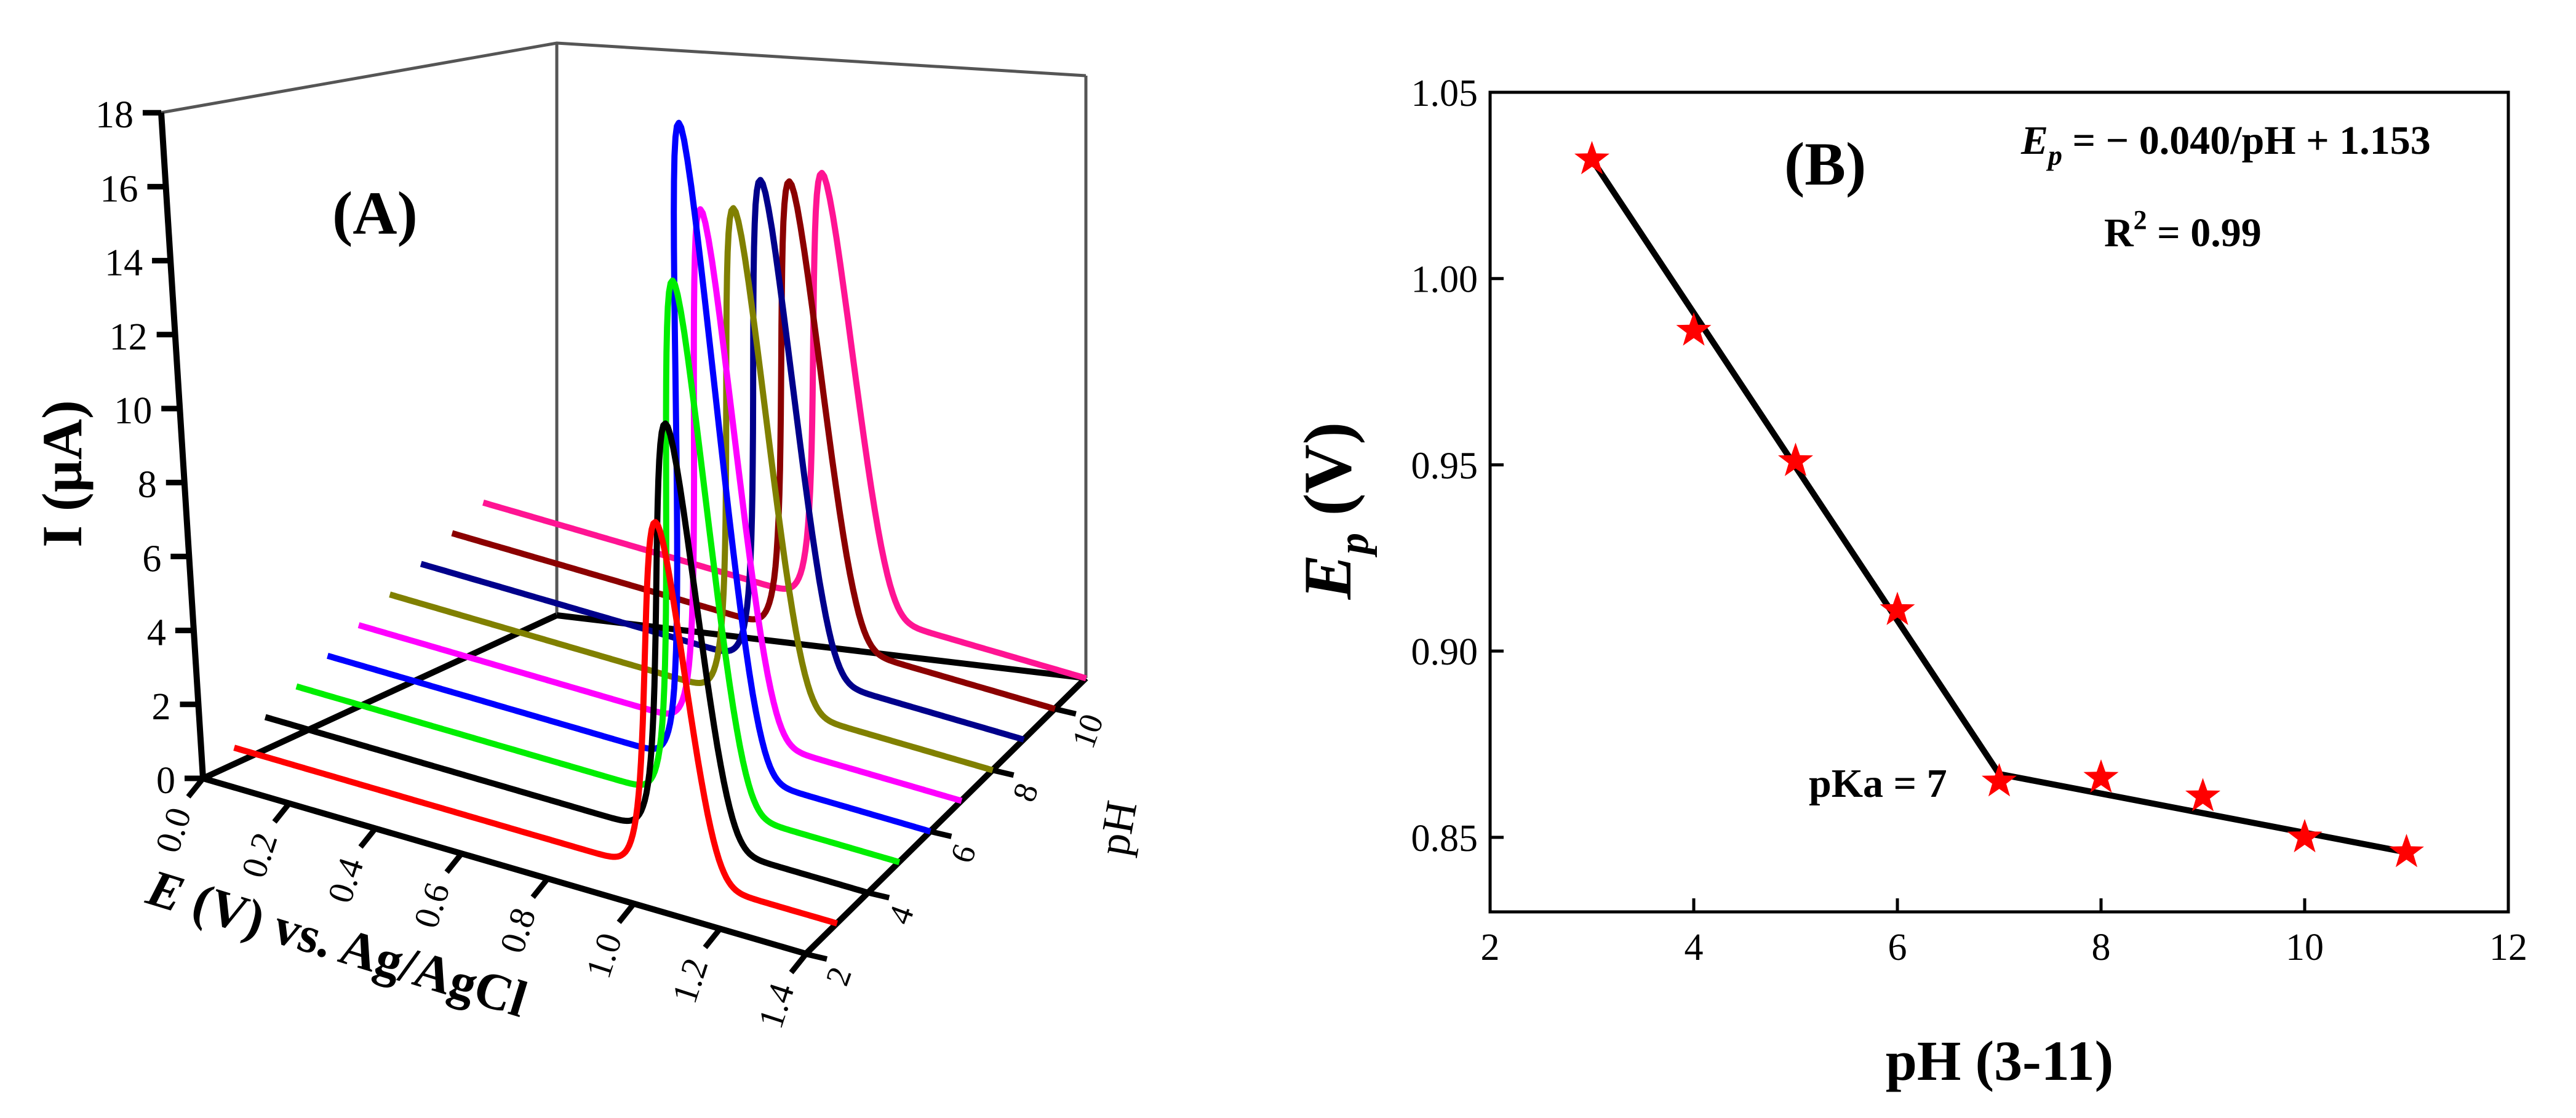  What do you see at coordinates (1444, 466) in the screenshot?
I see `y-tick-label: 0.95` at bounding box center [1444, 466].